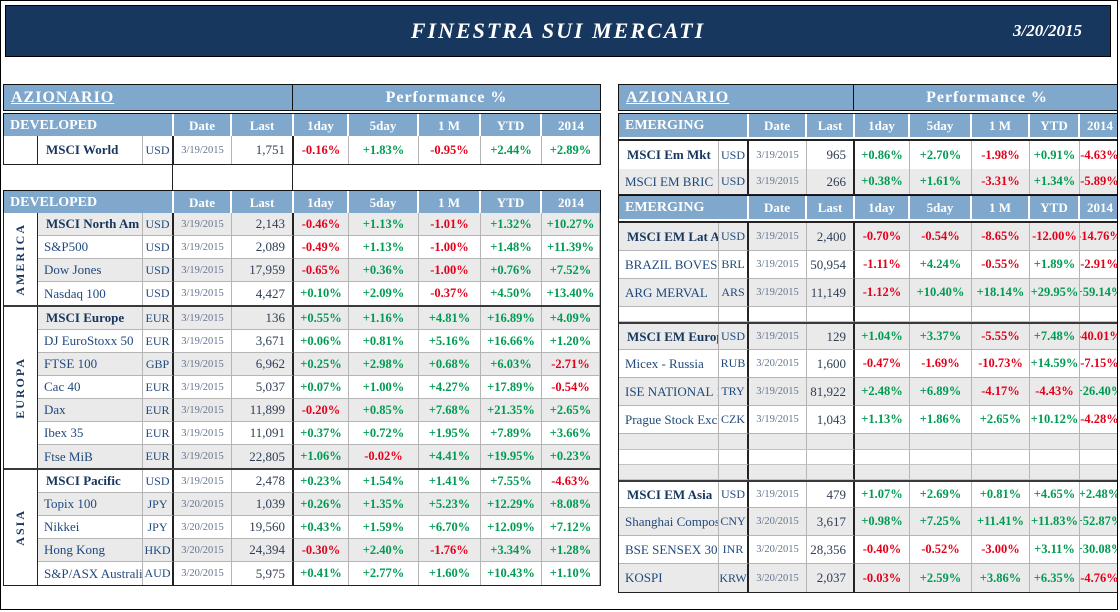 Image resolution: width=1120 pixels, height=612 pixels. I want to click on perf-column-header: 5day, so click(384, 125).